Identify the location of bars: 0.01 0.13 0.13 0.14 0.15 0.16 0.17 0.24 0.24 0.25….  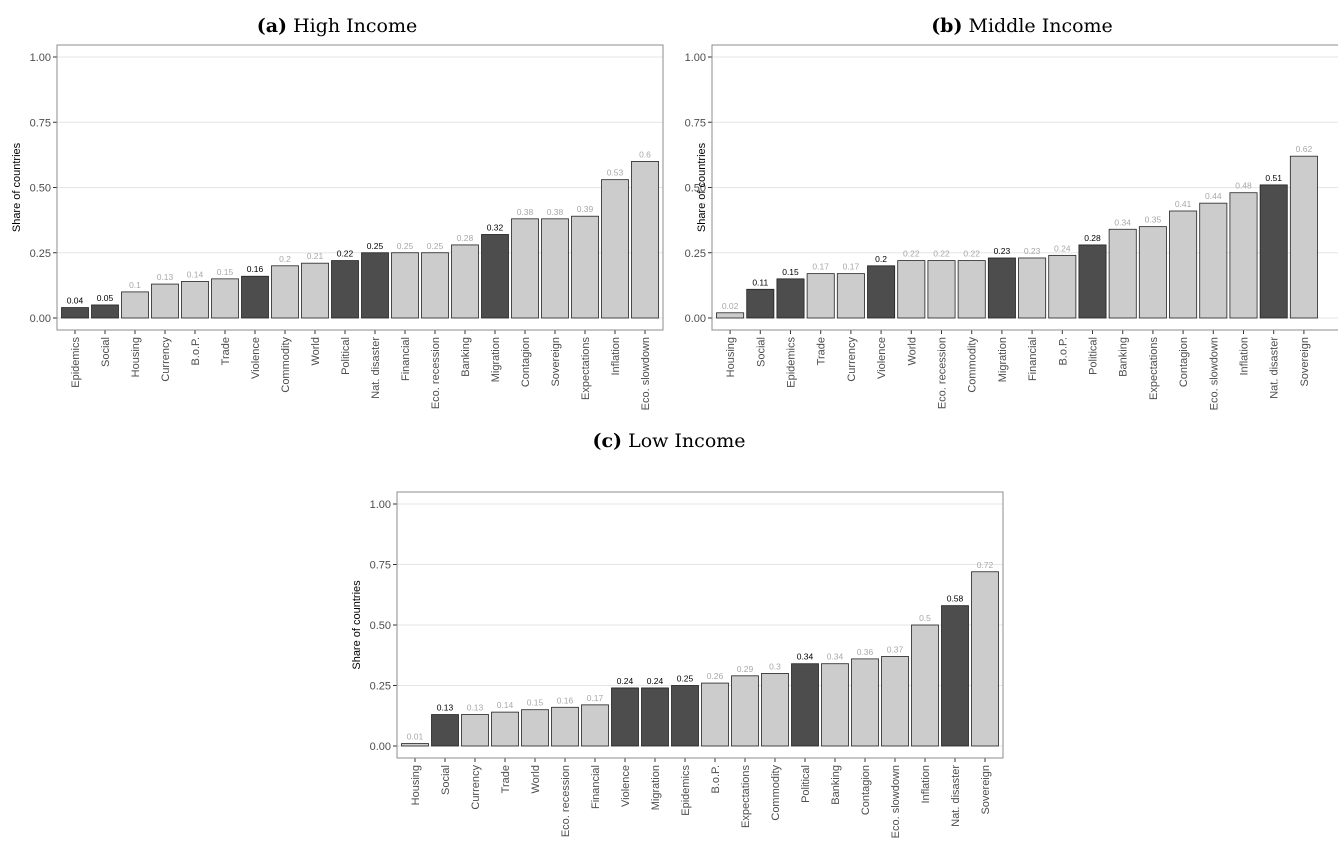
(700, 653).